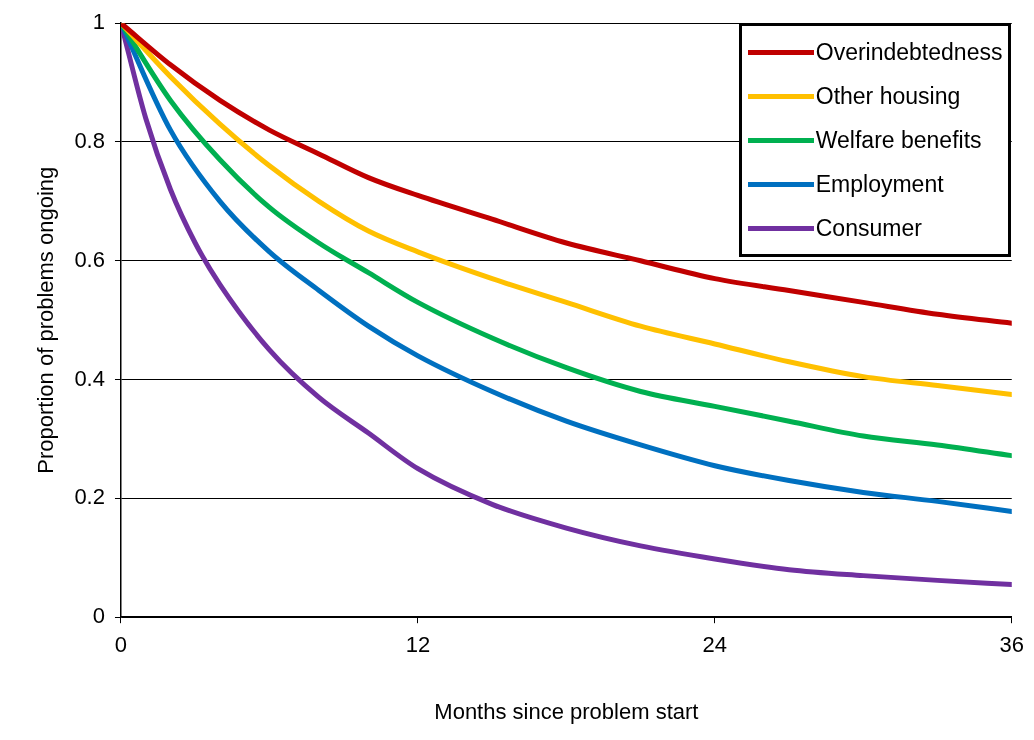 The width and height of the screenshot is (1034, 740). I want to click on y-tick-label: 0.4, so click(89, 378).